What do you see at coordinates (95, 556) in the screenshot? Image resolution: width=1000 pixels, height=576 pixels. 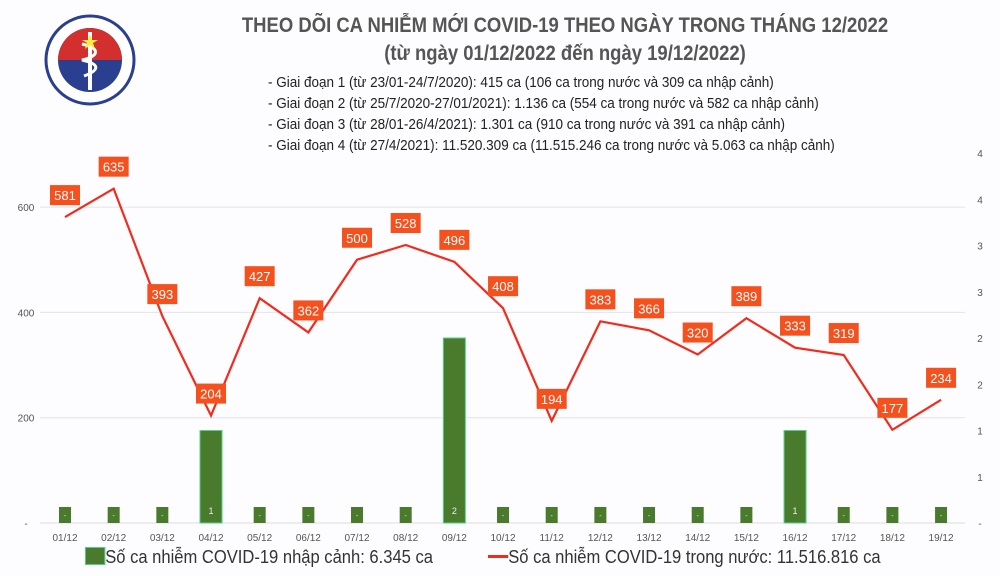 I see `legend-bar-swatch` at bounding box center [95, 556].